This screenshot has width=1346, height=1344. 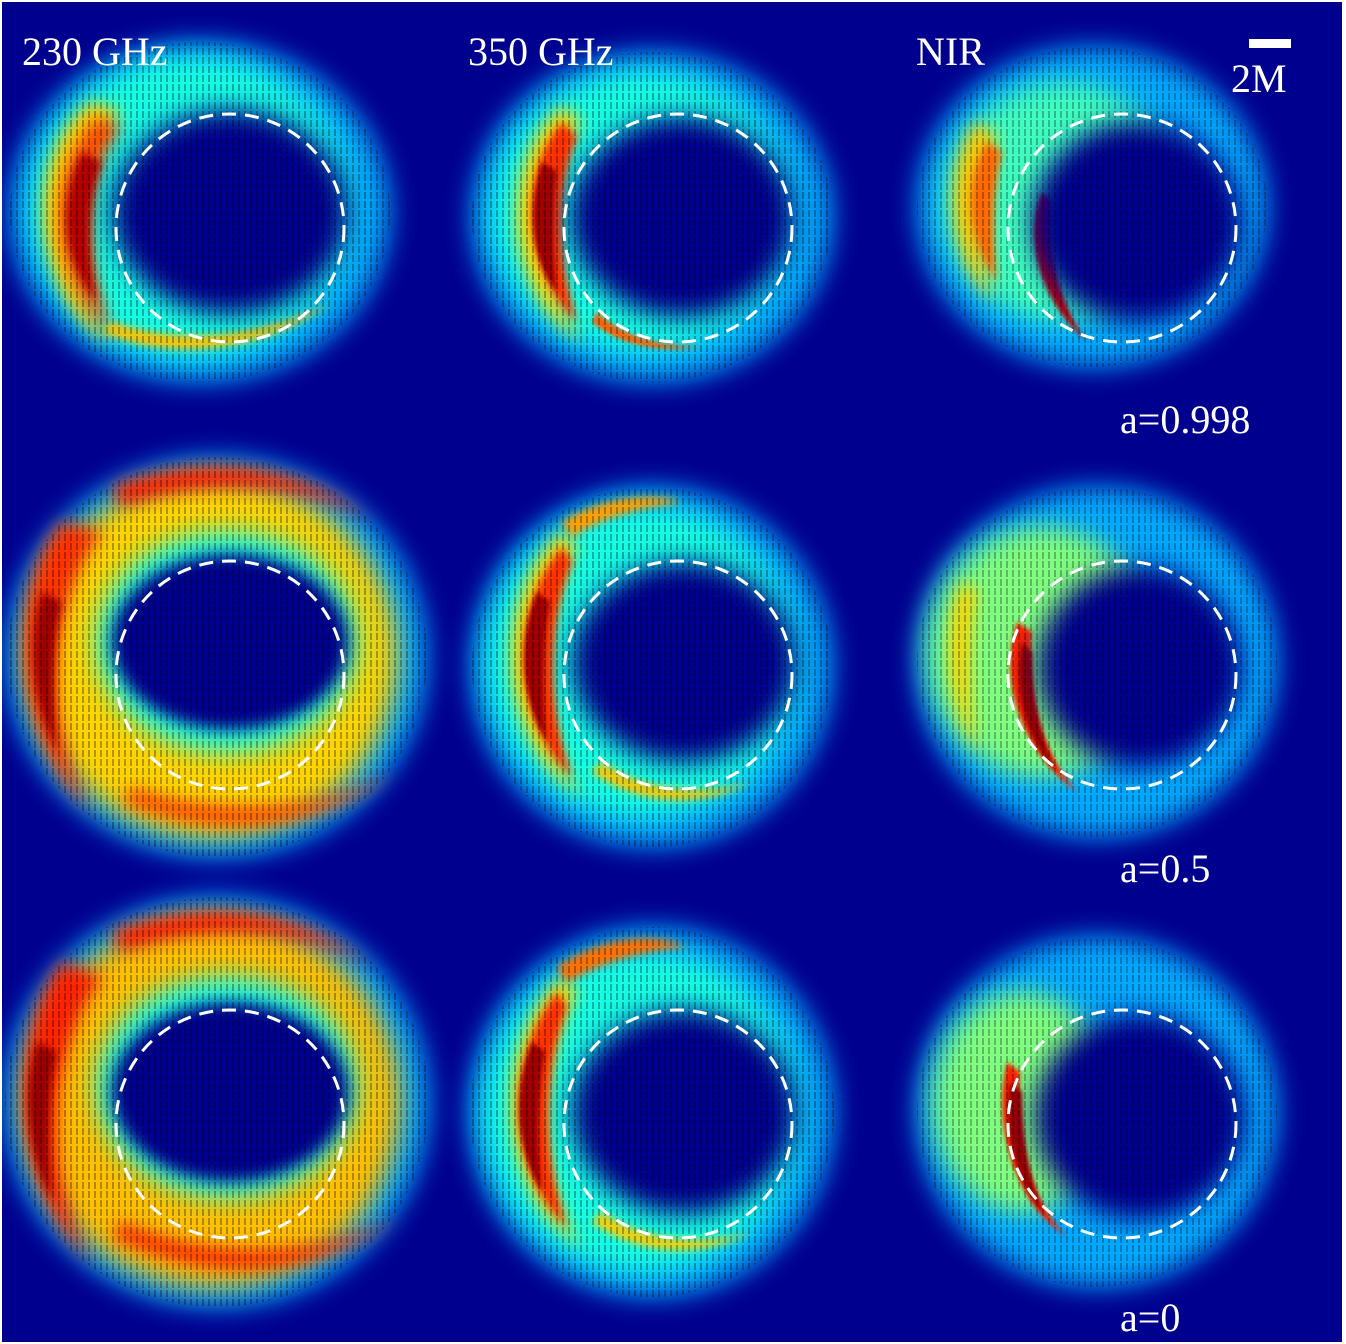 What do you see at coordinates (652, 667) in the screenshot?
I see `panel-350ghz-a05` at bounding box center [652, 667].